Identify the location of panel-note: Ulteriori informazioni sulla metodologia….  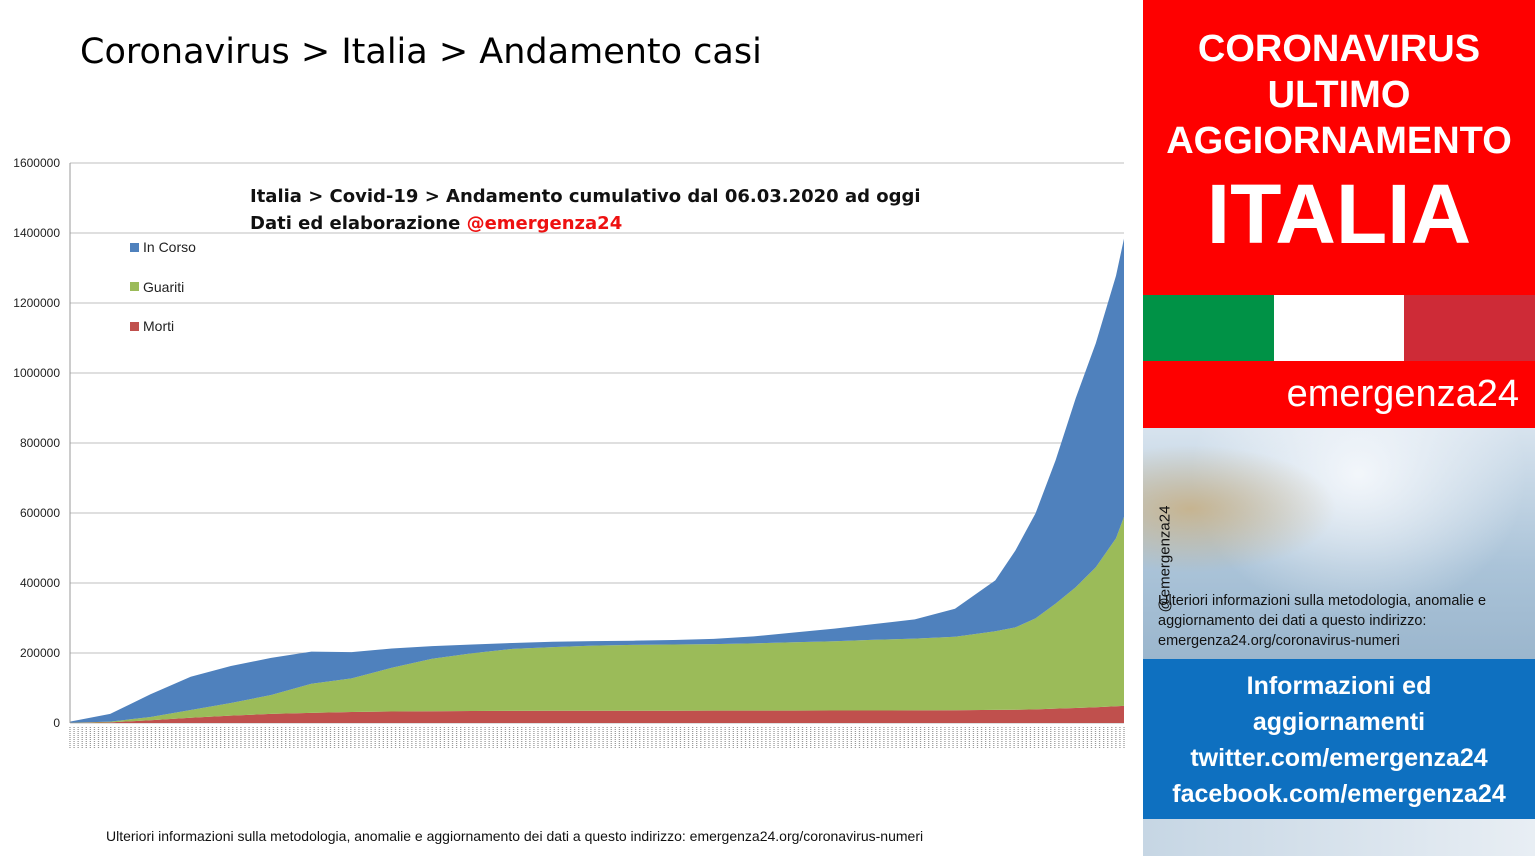
(1322, 621).